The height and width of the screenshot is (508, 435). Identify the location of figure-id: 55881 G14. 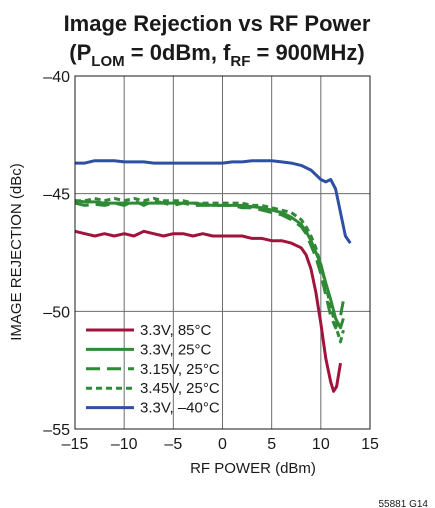
(404, 503).